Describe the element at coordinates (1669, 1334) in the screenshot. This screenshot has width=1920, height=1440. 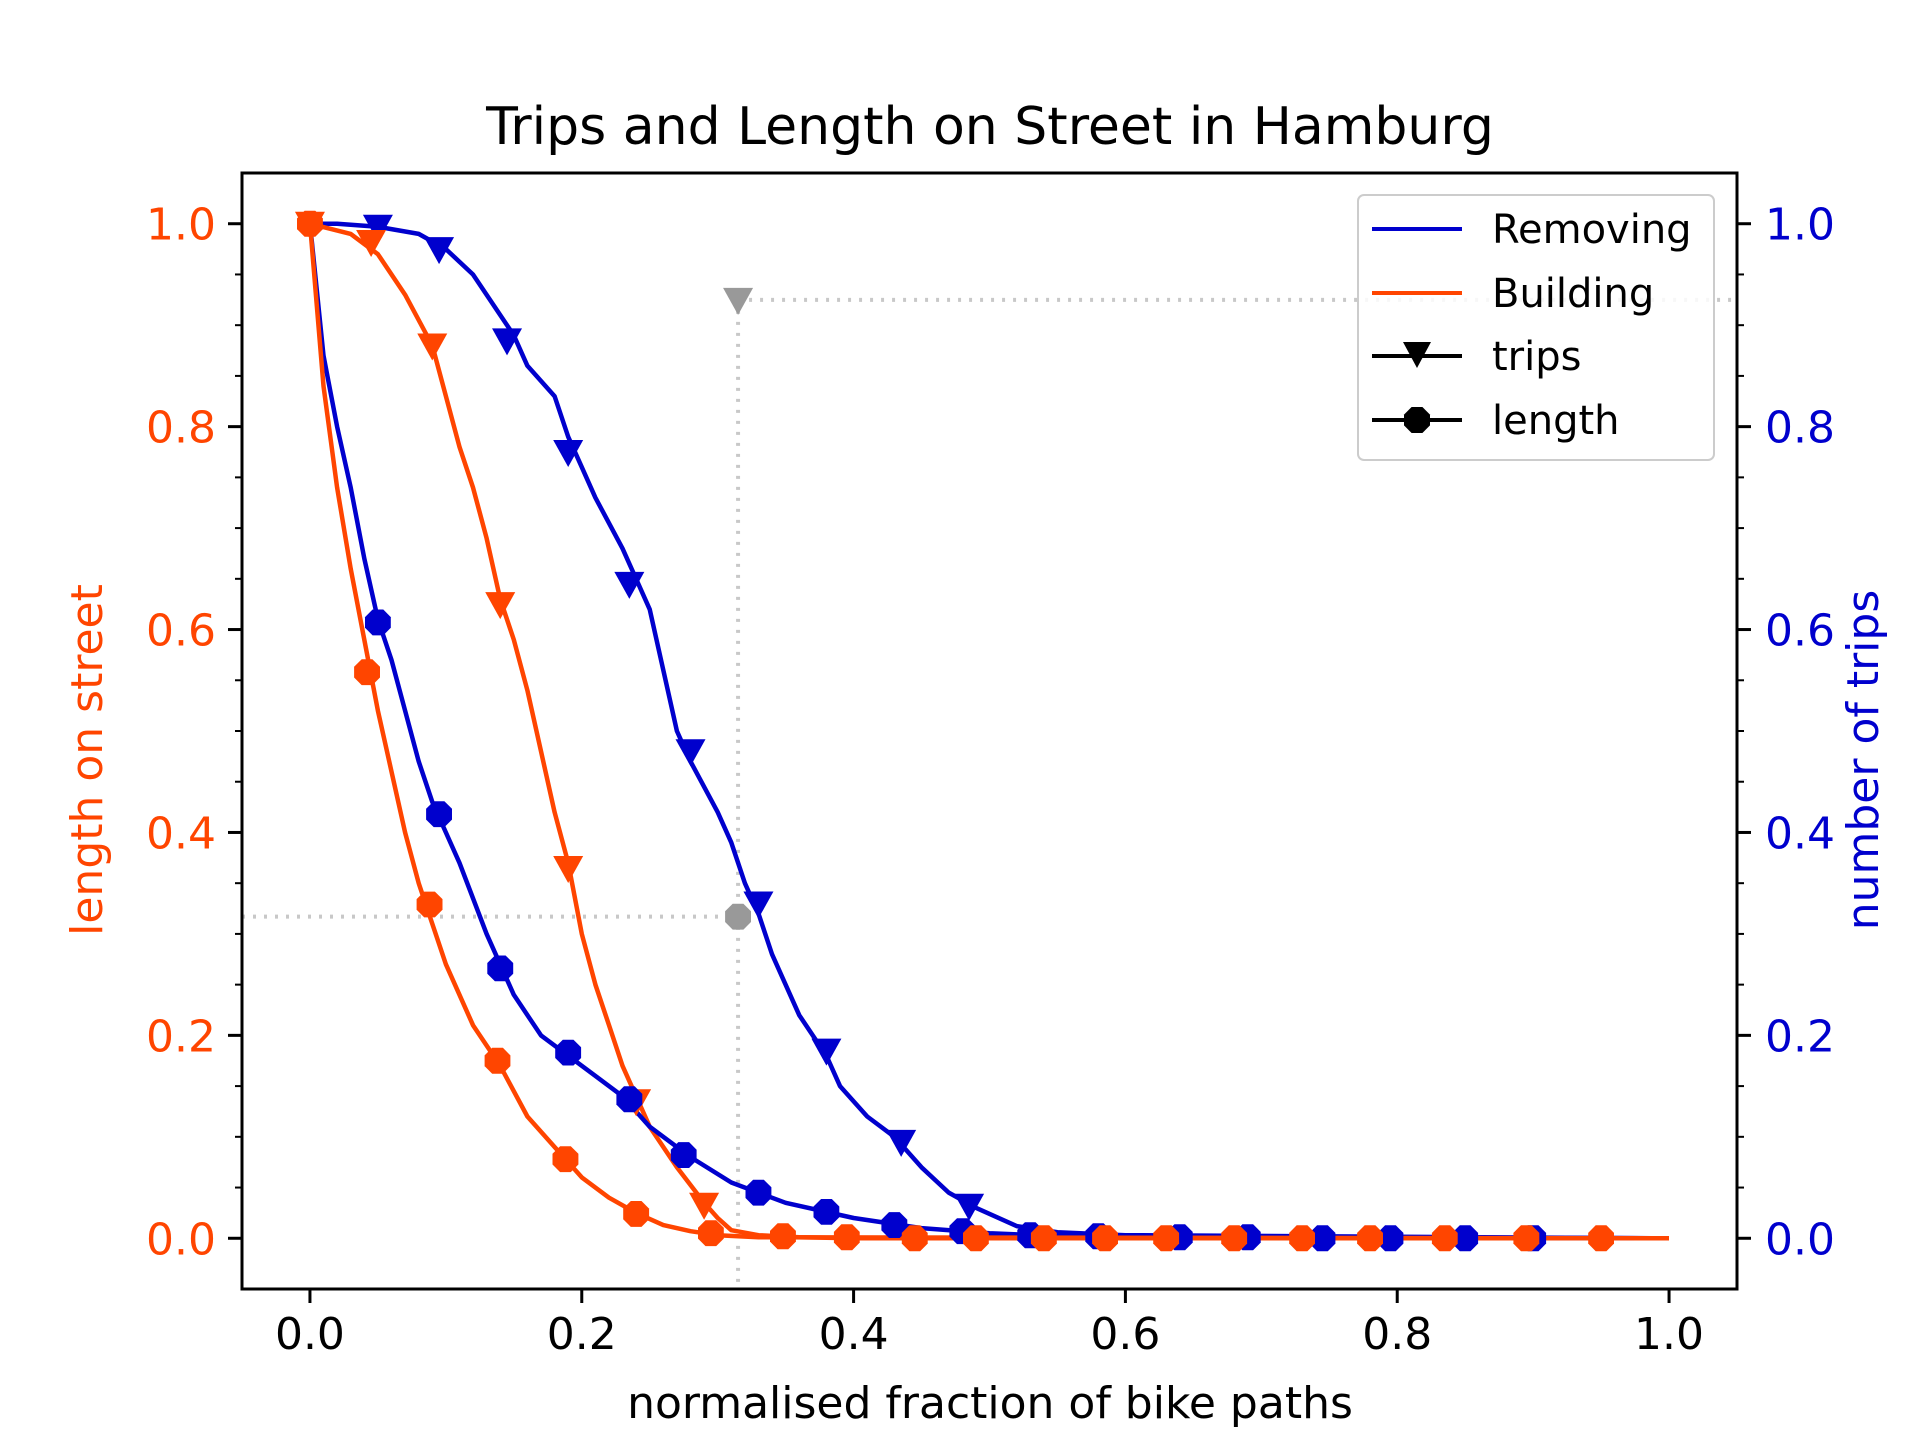
I see `x-tick-label: 1.0` at that location.